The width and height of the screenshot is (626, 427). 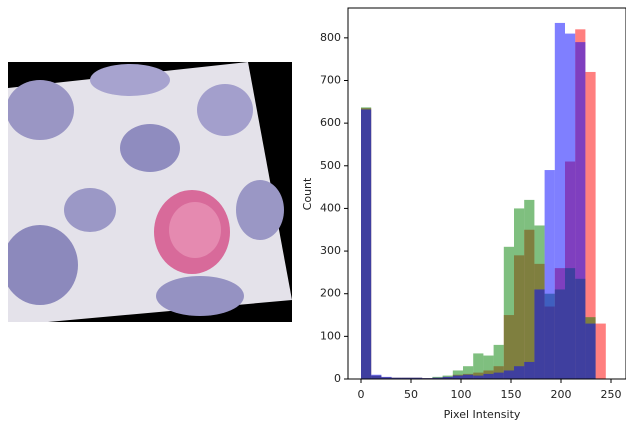 What do you see at coordinates (307, 193) in the screenshot?
I see `y-axis-label: Count` at bounding box center [307, 193].